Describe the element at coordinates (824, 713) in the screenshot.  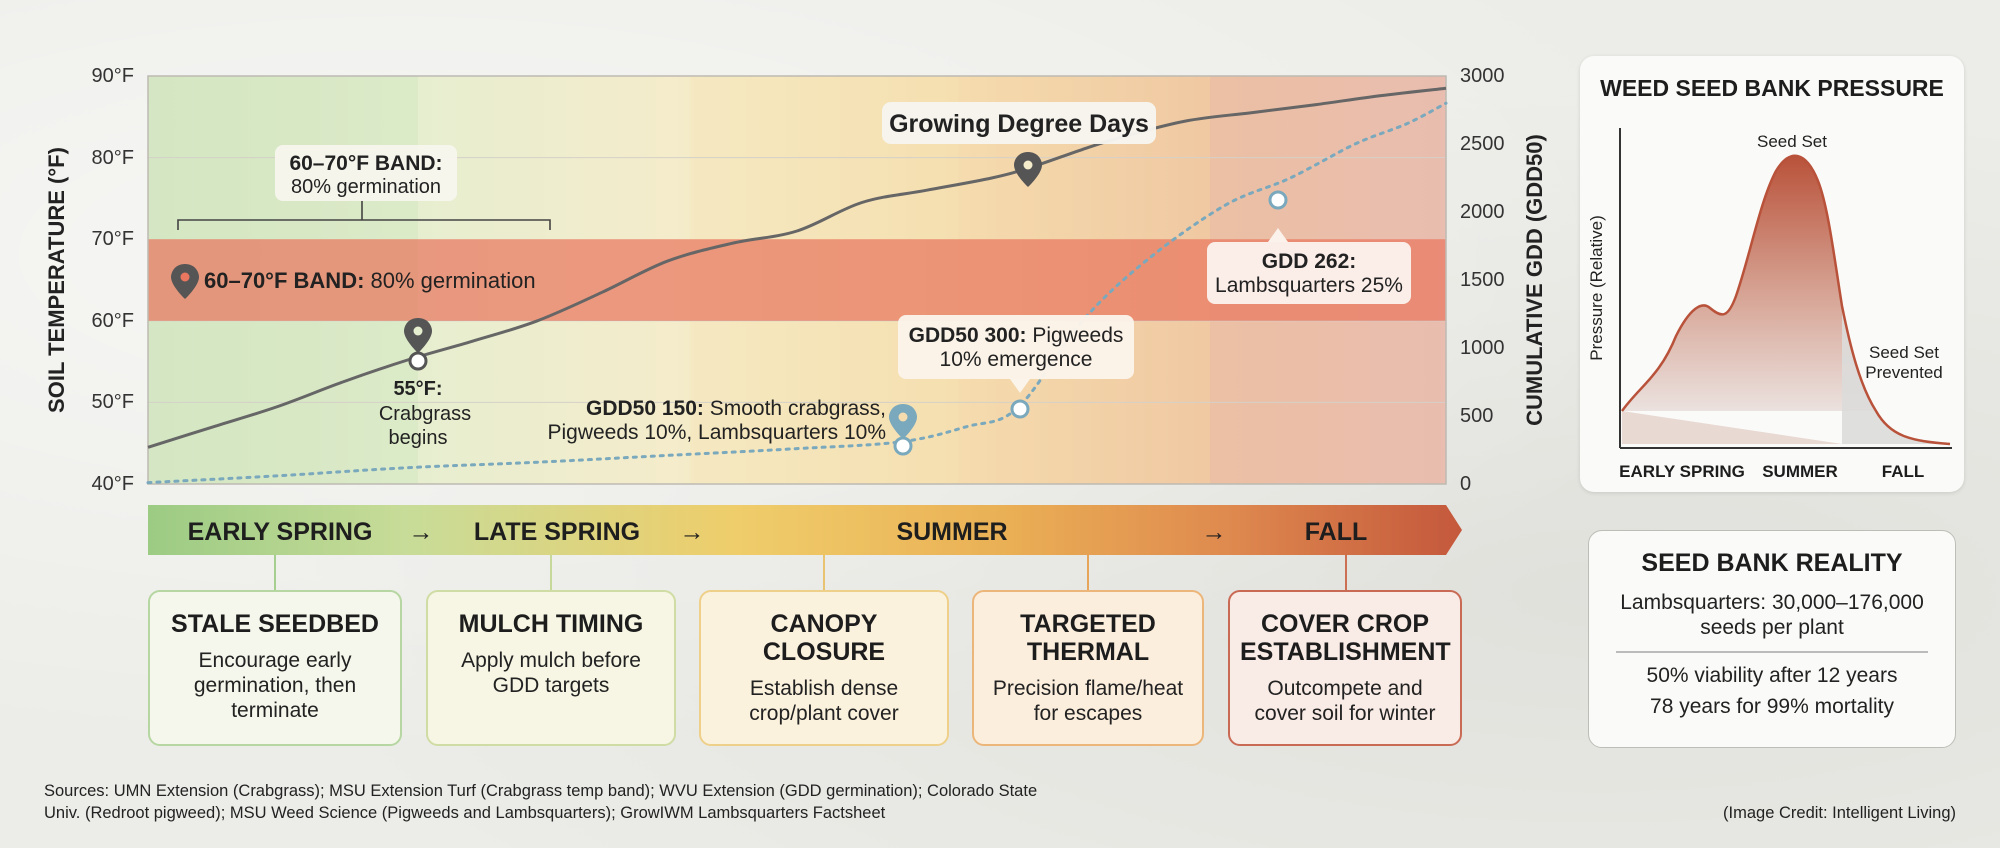
I see `card-text-line: crop/plant cover` at that location.